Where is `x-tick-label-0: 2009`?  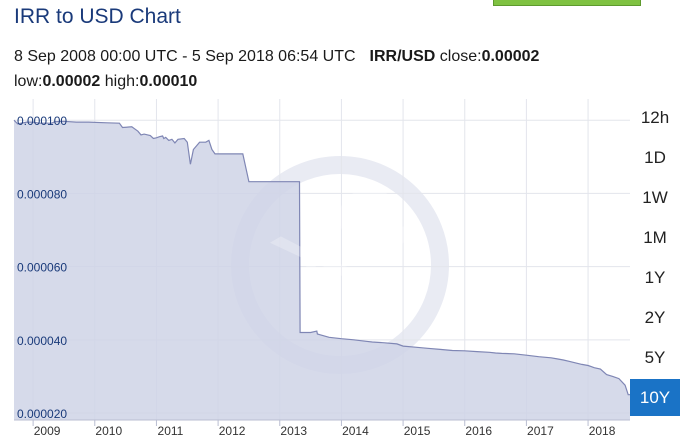 x-tick-label-0: 2009 is located at coordinates (47, 431).